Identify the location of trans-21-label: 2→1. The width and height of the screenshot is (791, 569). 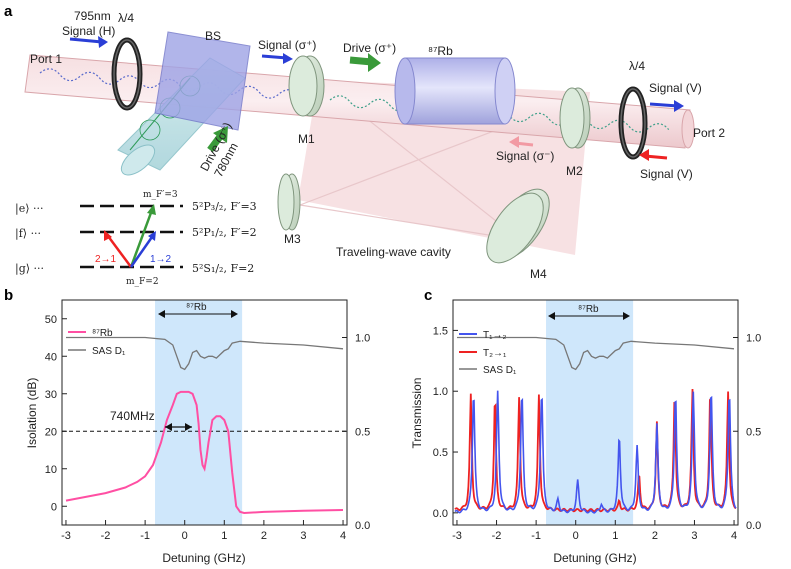
(106, 259).